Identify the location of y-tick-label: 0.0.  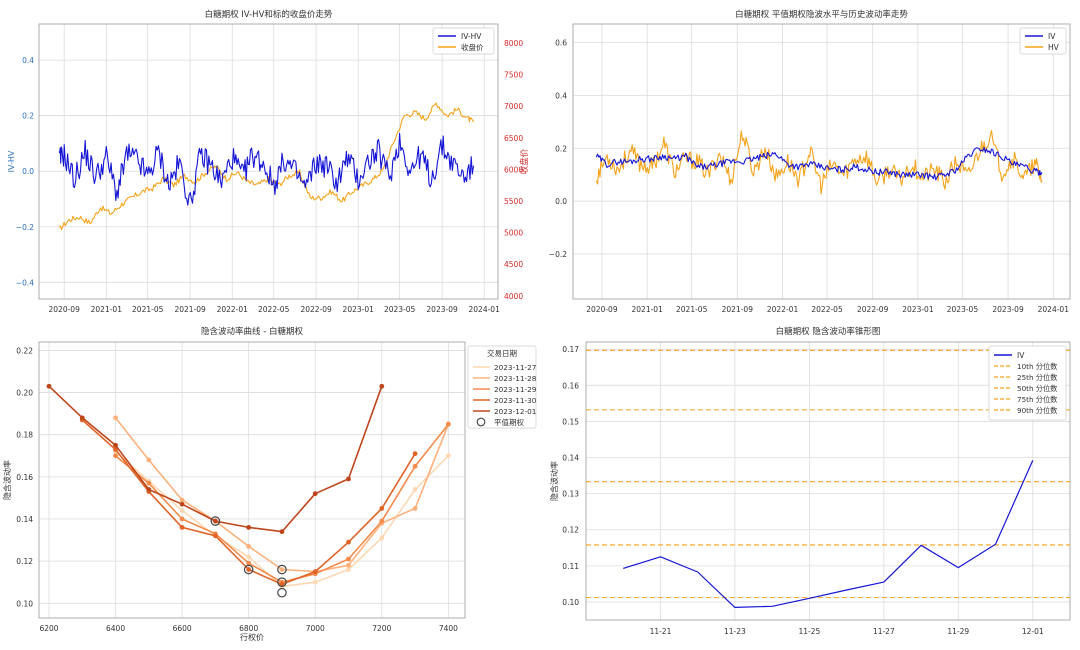
(28, 171).